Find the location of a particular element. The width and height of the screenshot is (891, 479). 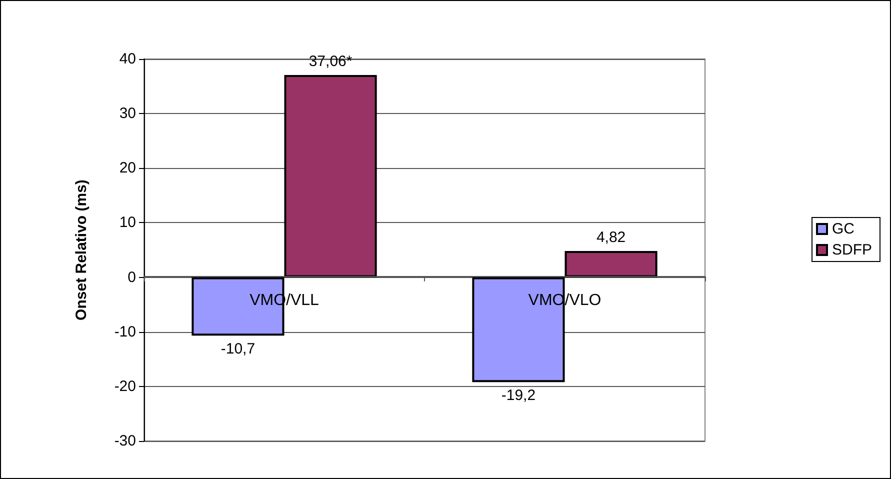

y-axis-title: Onset Relativo (ms) is located at coordinates (81, 250).